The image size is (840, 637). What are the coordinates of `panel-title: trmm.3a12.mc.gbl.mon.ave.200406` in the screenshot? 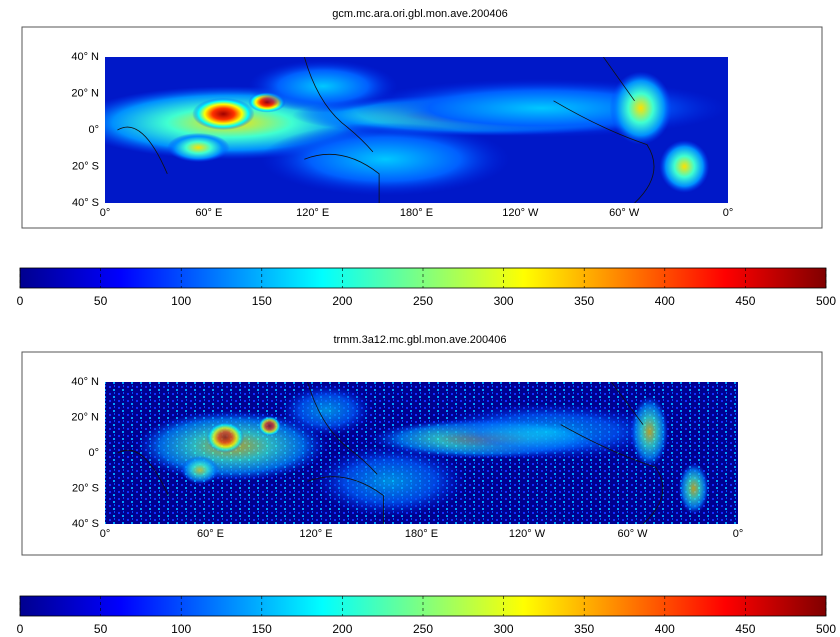 It's located at (419, 340).